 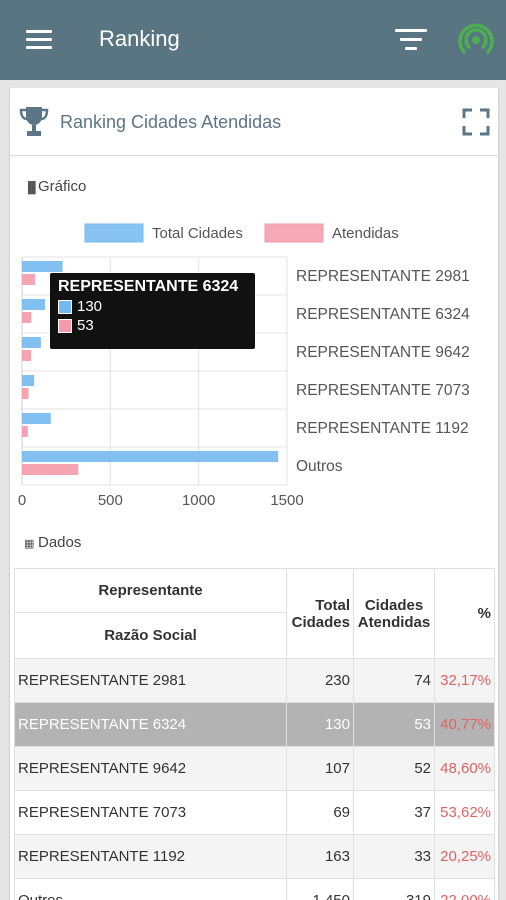 I want to click on category-label: REPRESENTANTE 2981, so click(x=383, y=276).